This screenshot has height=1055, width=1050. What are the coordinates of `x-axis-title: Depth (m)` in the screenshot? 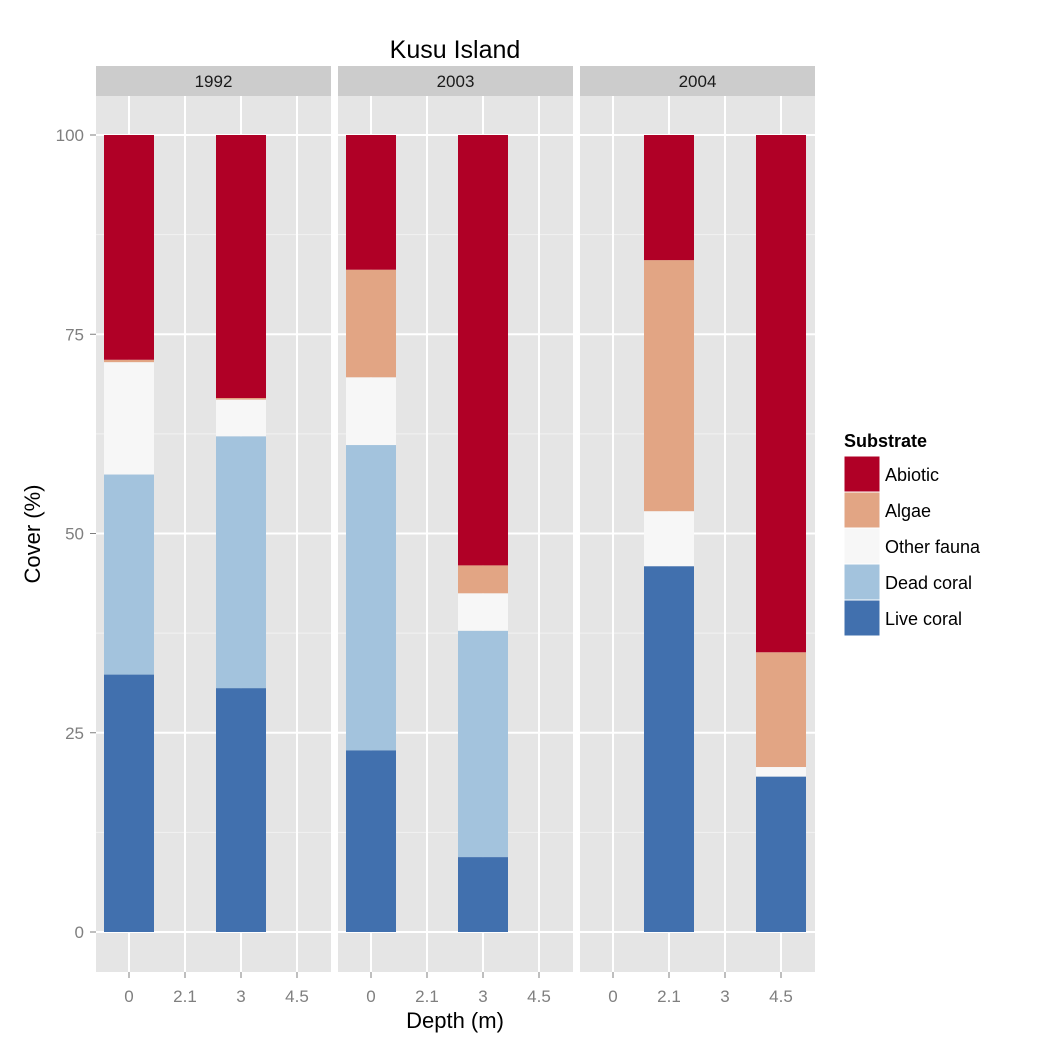 It's located at (455, 1020).